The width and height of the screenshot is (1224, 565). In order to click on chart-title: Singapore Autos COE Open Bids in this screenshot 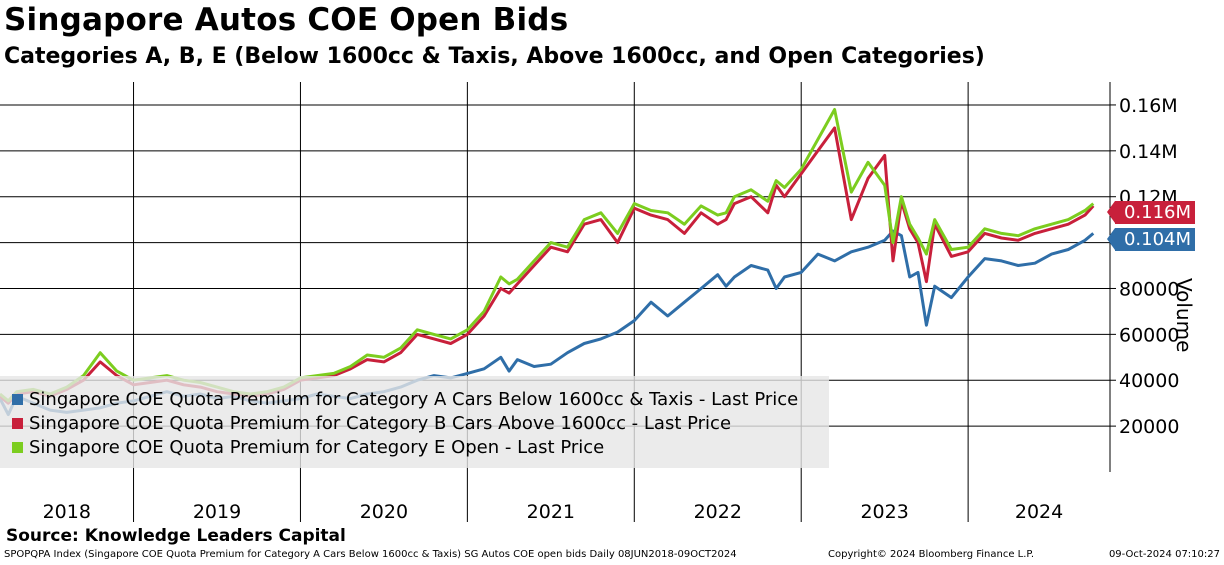, I will do `click(286, 20)`.